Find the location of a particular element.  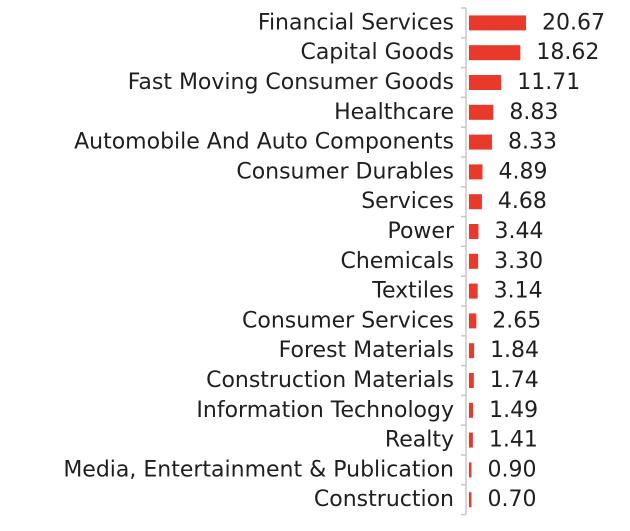

category-label: Information Technology is located at coordinates (325, 410).